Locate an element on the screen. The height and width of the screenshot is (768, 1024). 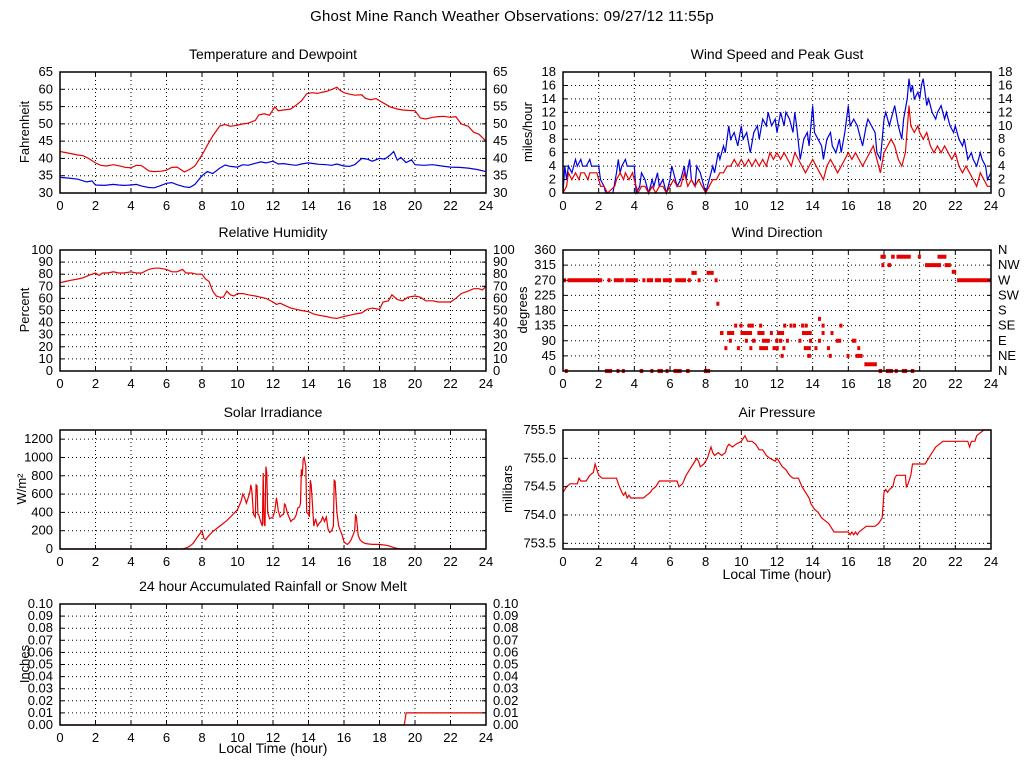
svg-text: 50 is located at coordinates (46, 310).